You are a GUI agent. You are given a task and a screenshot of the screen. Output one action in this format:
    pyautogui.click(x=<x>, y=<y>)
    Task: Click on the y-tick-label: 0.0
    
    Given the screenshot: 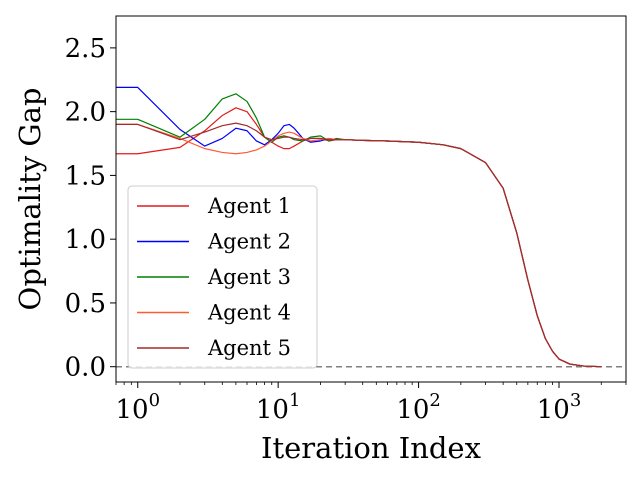 What is the action you would take?
    pyautogui.click(x=85, y=368)
    